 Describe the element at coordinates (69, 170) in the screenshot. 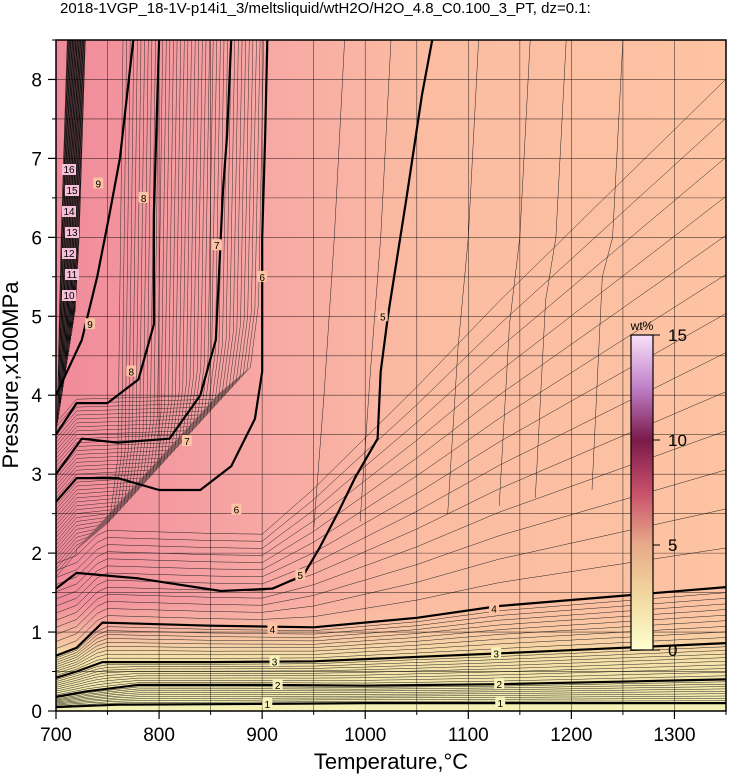

I see `contour-label: 16` at that location.